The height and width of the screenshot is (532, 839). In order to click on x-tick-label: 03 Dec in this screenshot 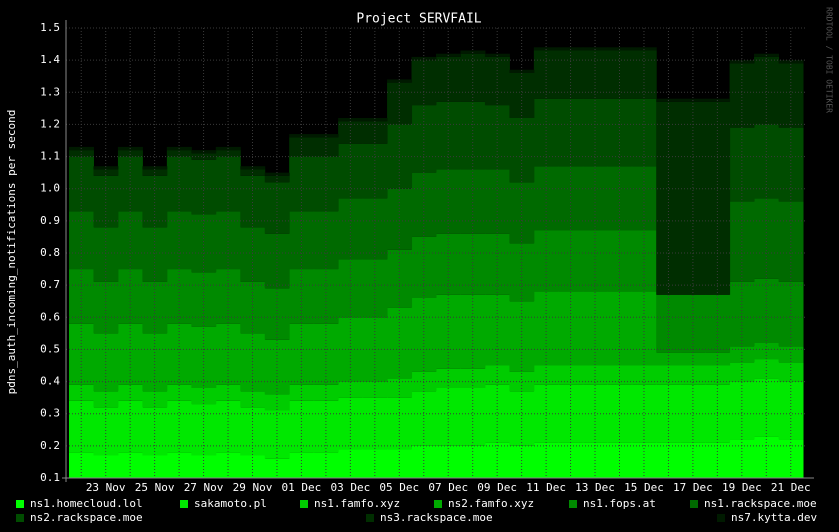, I will do `click(350, 487)`.